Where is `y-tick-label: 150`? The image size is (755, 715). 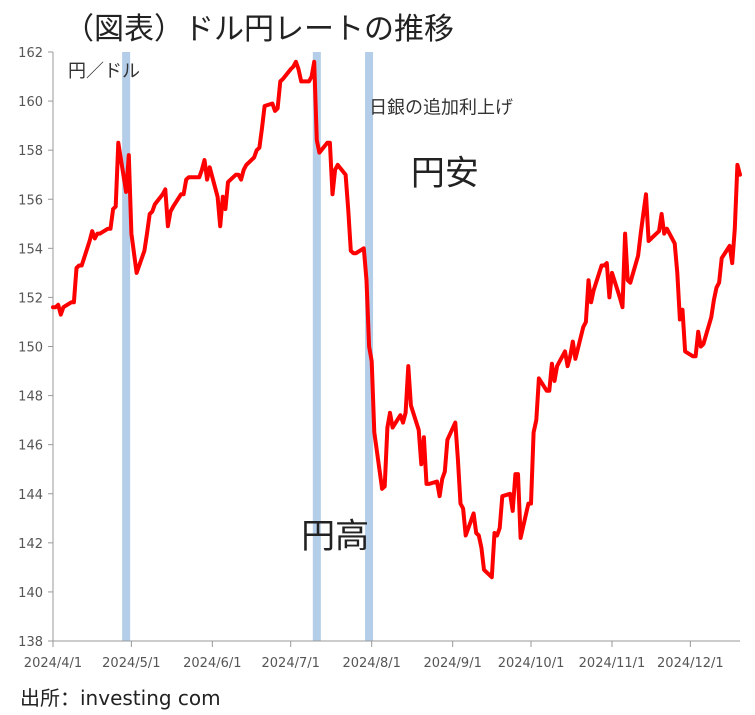
y-tick-label: 150 is located at coordinates (30, 348).